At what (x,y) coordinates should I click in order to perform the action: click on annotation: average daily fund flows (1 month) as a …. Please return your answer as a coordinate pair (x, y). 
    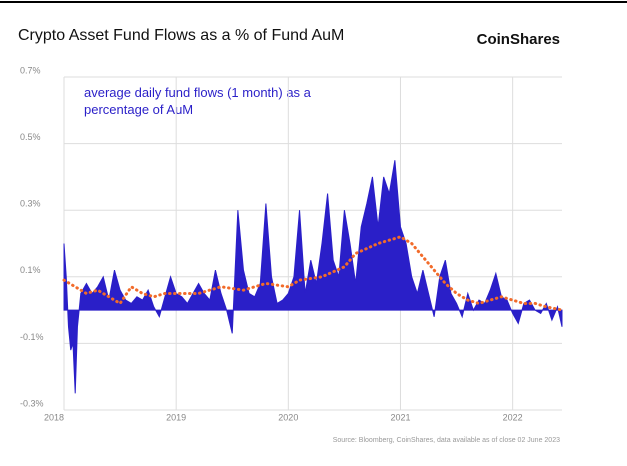
    Looking at the image, I should click on (197, 101).